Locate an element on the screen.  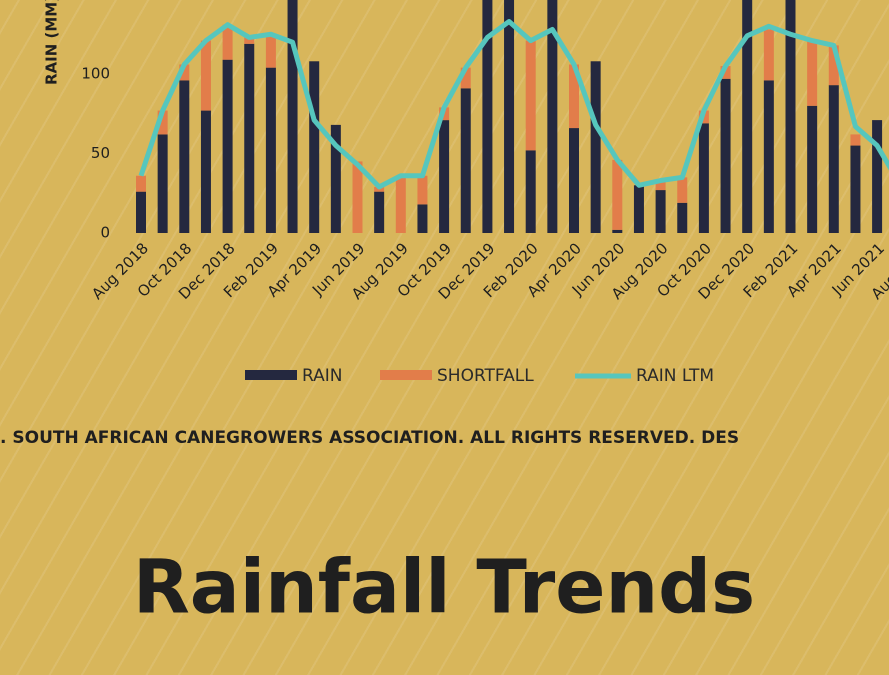
y-tick-label: 50 is located at coordinates (100, 153).